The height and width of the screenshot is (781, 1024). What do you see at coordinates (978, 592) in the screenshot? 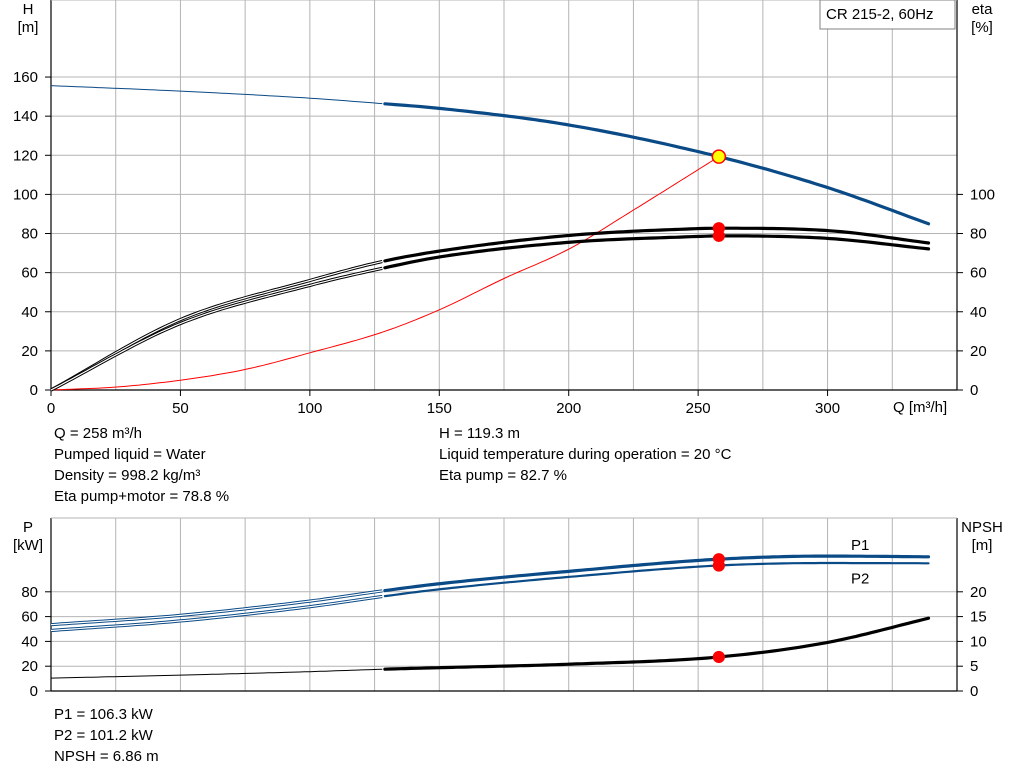
I see `bottom-y2tick-label: 20` at bounding box center [978, 592].